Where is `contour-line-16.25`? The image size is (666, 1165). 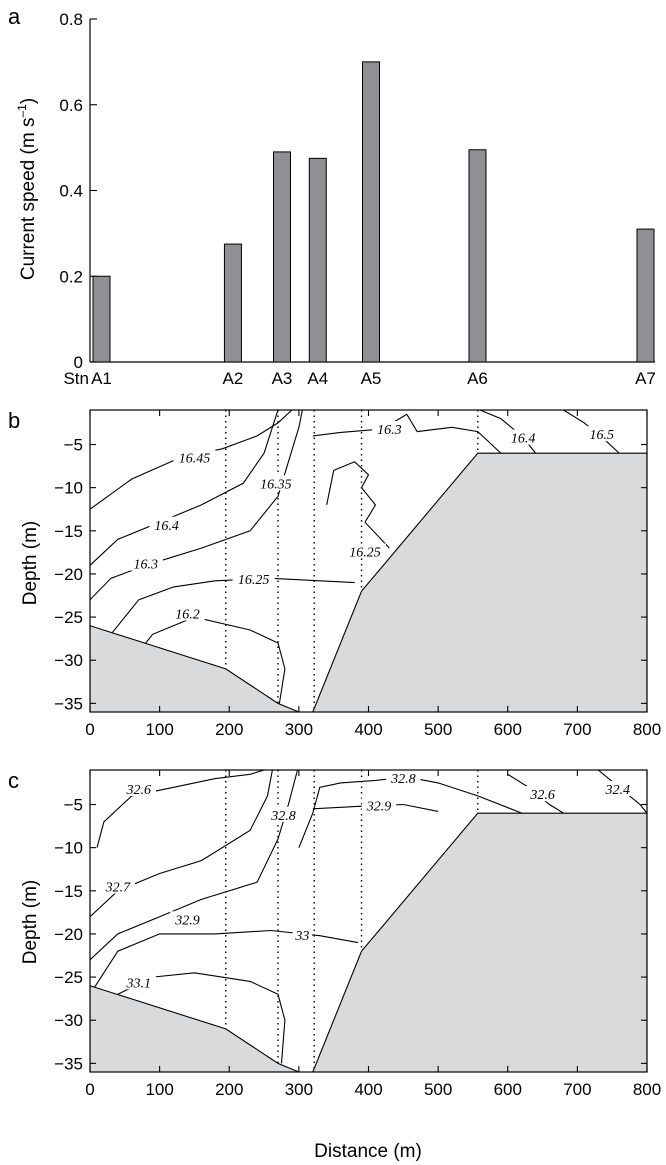 contour-line-16.25 is located at coordinates (358, 505).